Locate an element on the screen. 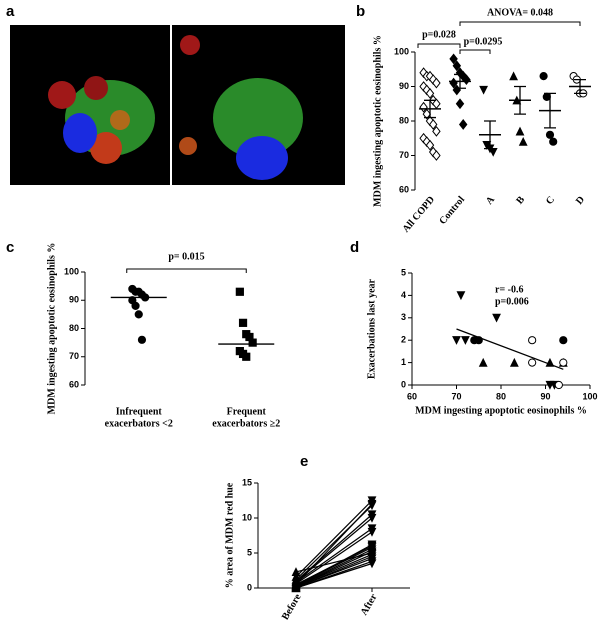 The width and height of the screenshot is (600, 620). x-tick-label: exacerbators ≥2 is located at coordinates (246, 423).